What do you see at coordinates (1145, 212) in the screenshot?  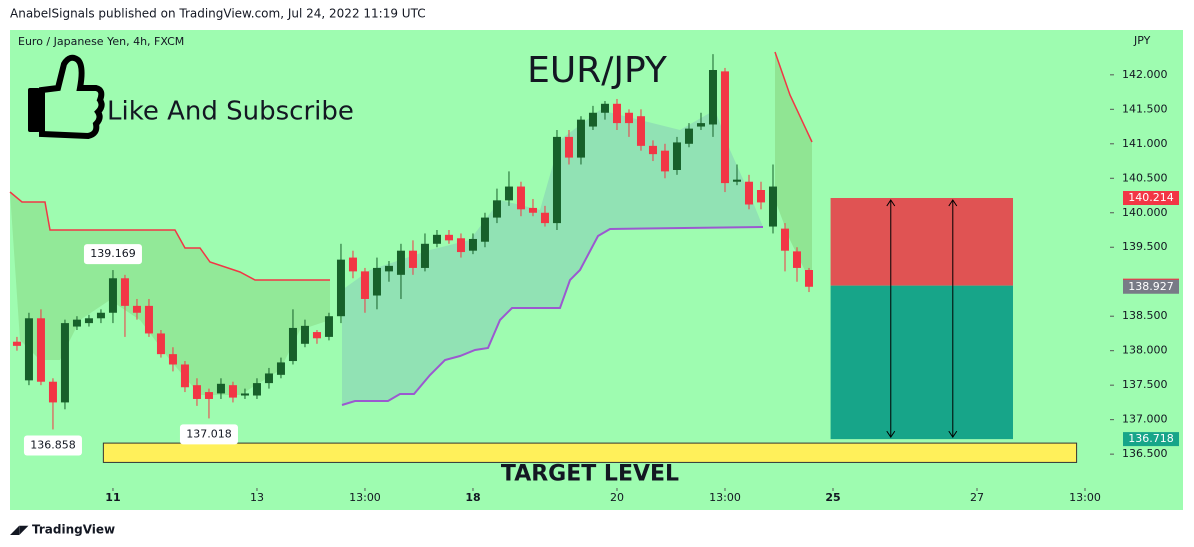 I see `y-tick-label: 140.000` at bounding box center [1145, 212].